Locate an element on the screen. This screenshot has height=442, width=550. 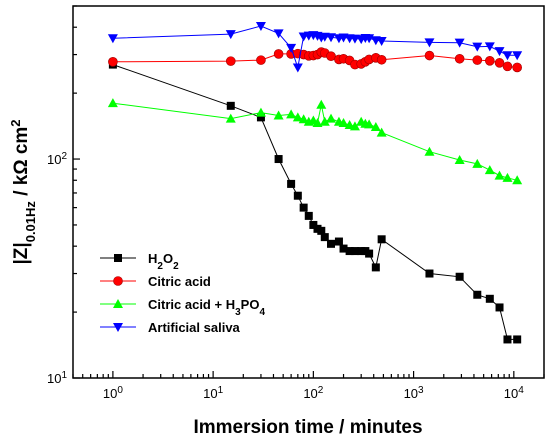
legend-label: Artificial saliva is located at coordinates (194, 327).